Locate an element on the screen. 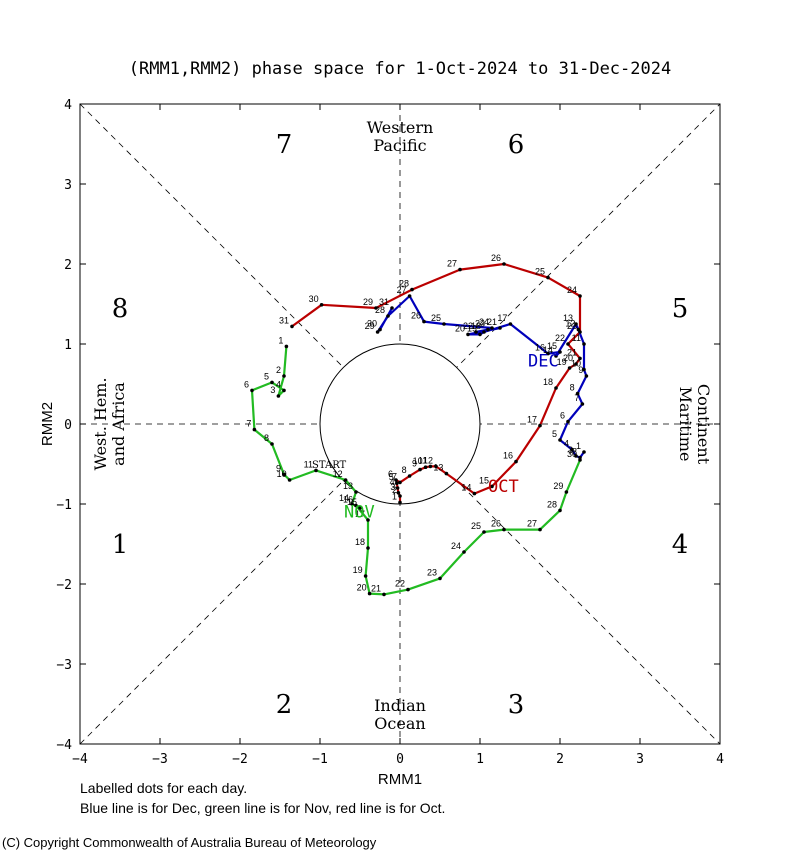 This screenshot has height=850, width=800. day-label: 22 is located at coordinates (468, 326).